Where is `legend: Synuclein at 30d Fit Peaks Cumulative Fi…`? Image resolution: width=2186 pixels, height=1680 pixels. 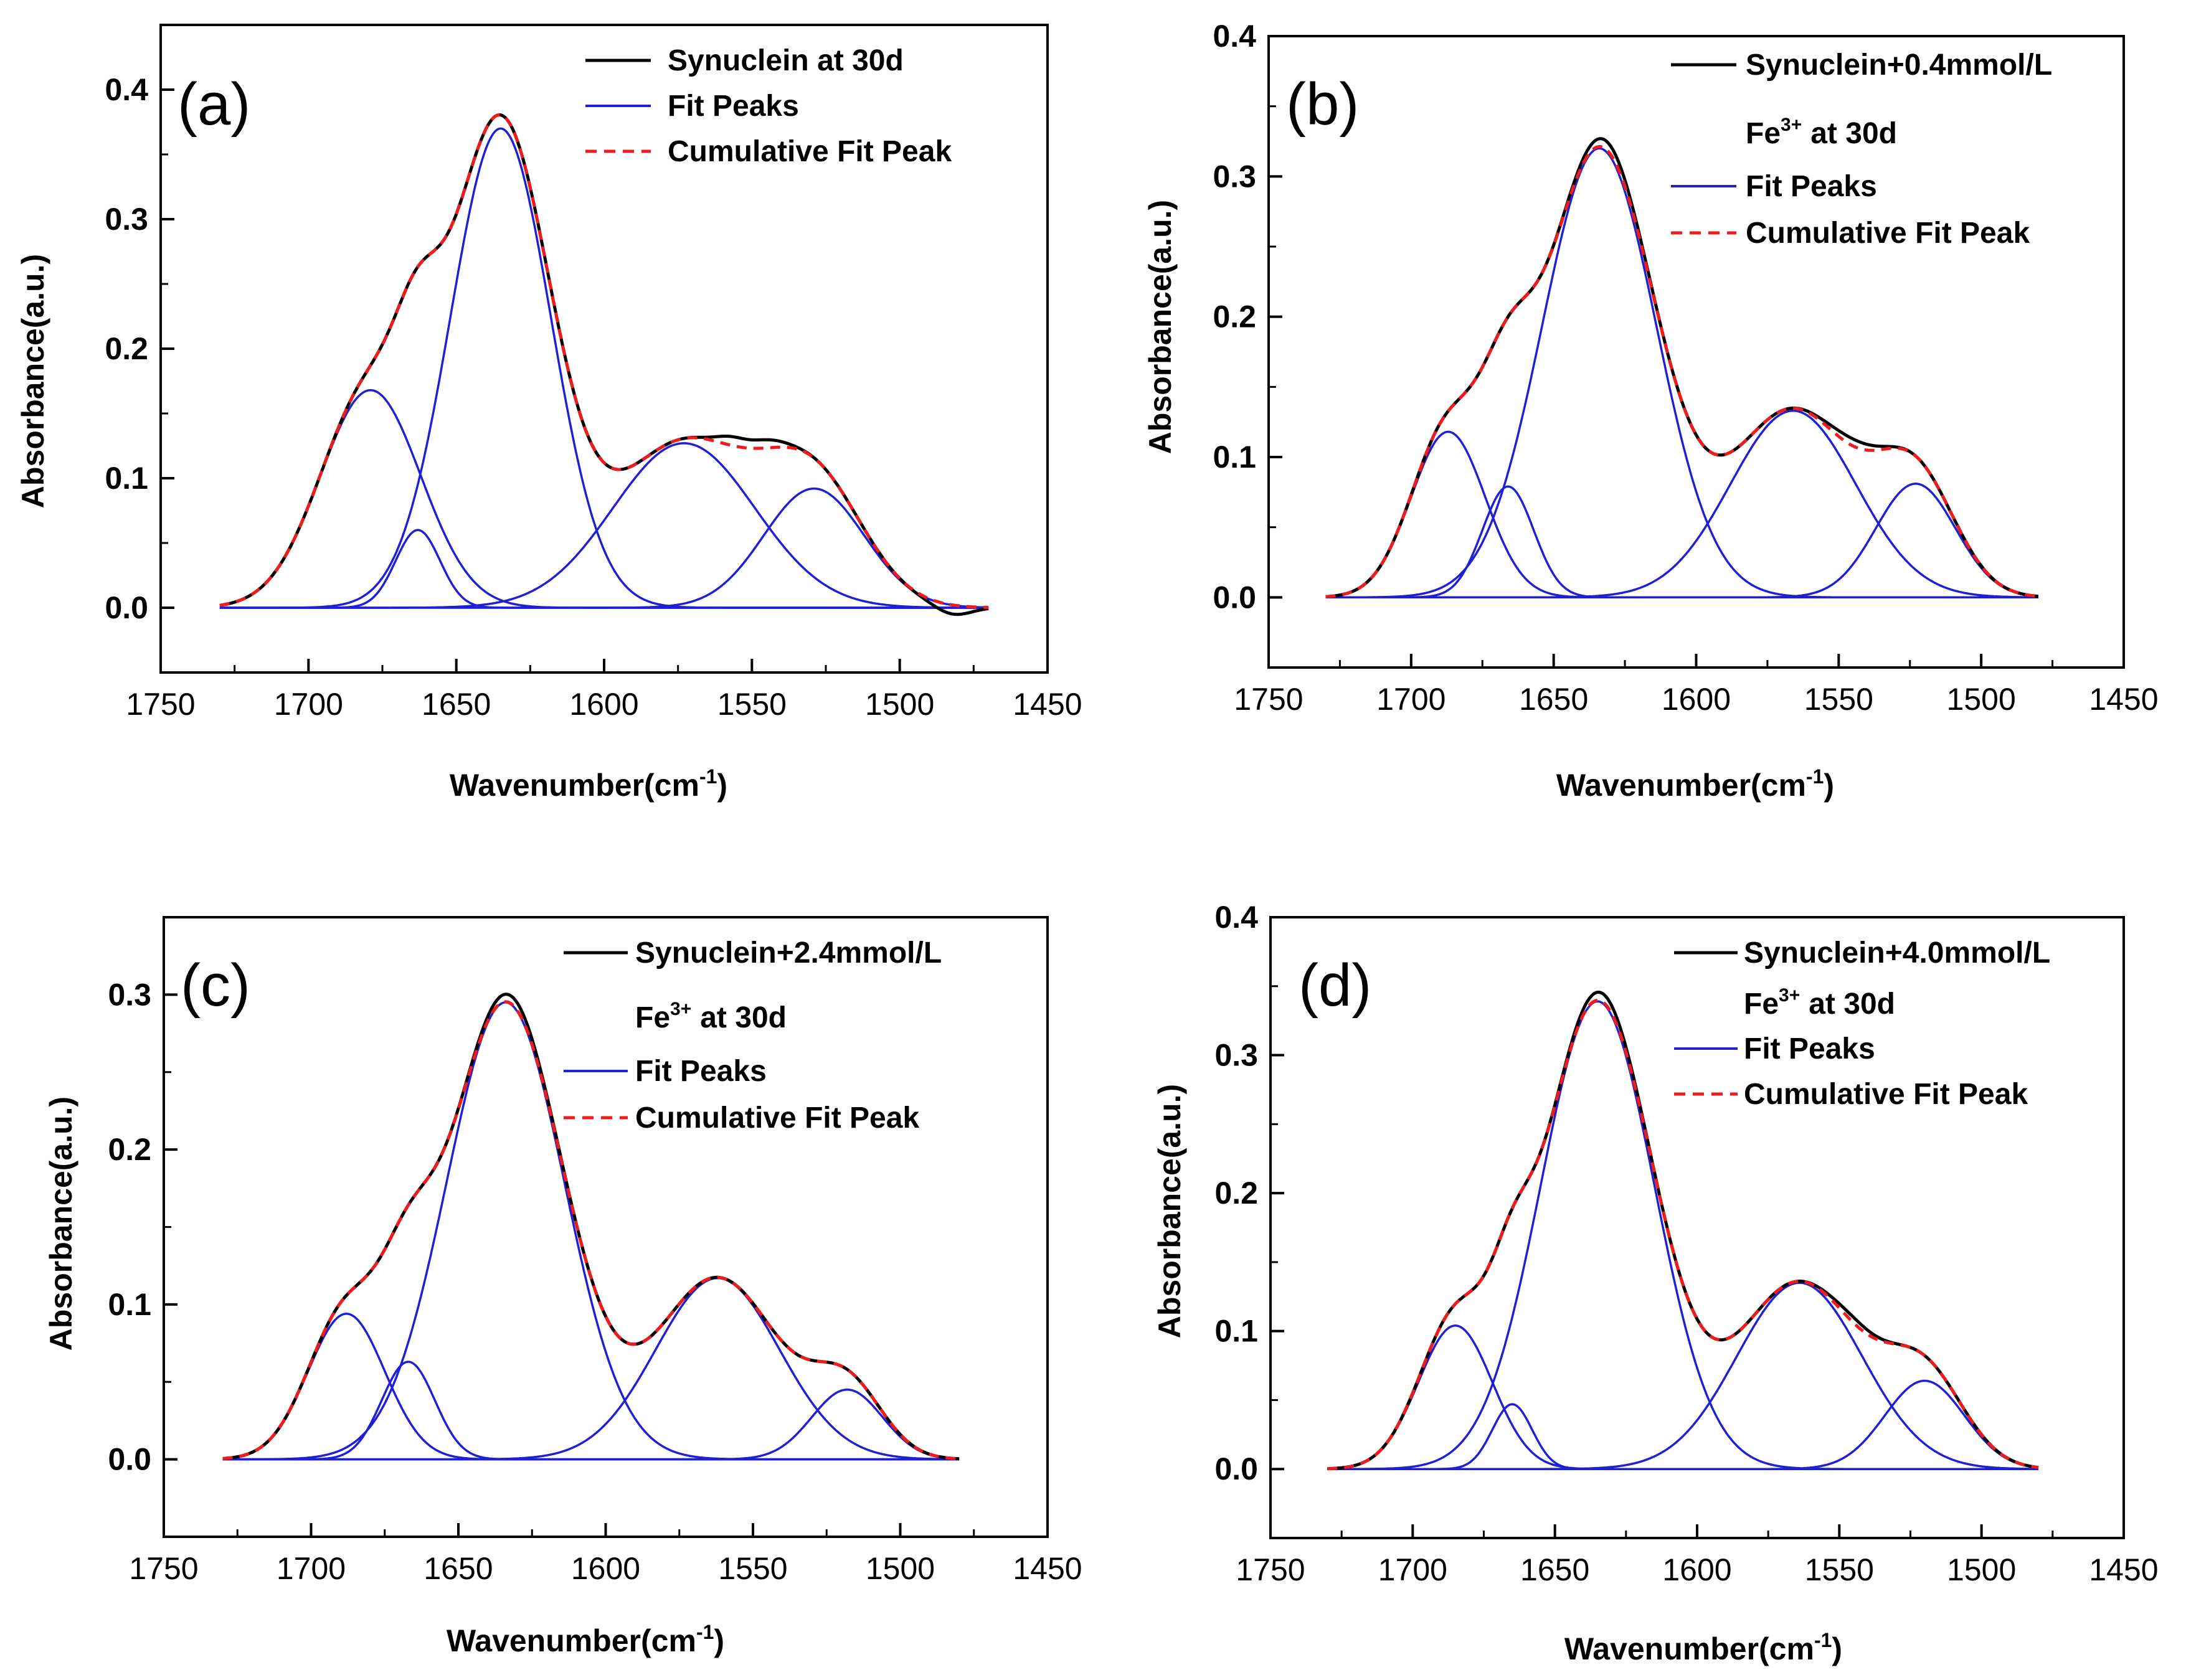
legend: Synuclein at 30d Fit Peaks Cumulative Fi… is located at coordinates (768, 106).